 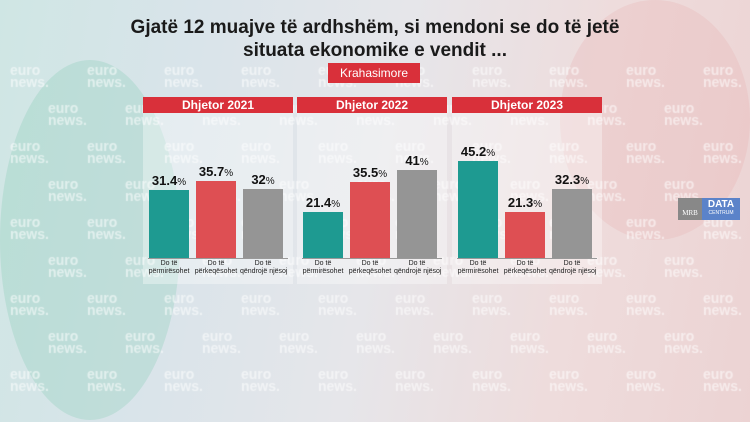 I want to click on data-label: 32.3%, so click(x=572, y=179).